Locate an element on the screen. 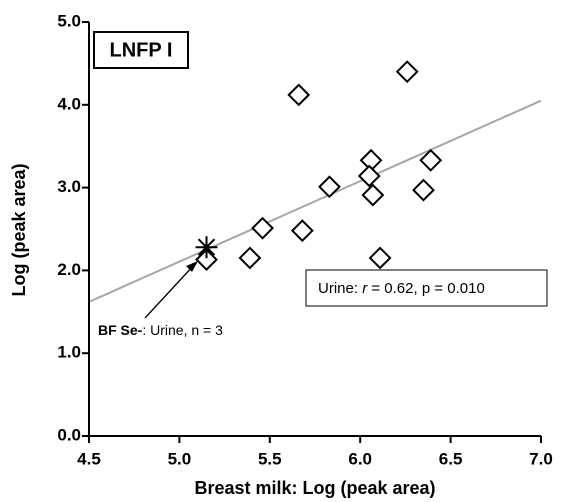  x-tick-label: 6.0 is located at coordinates (360, 458).